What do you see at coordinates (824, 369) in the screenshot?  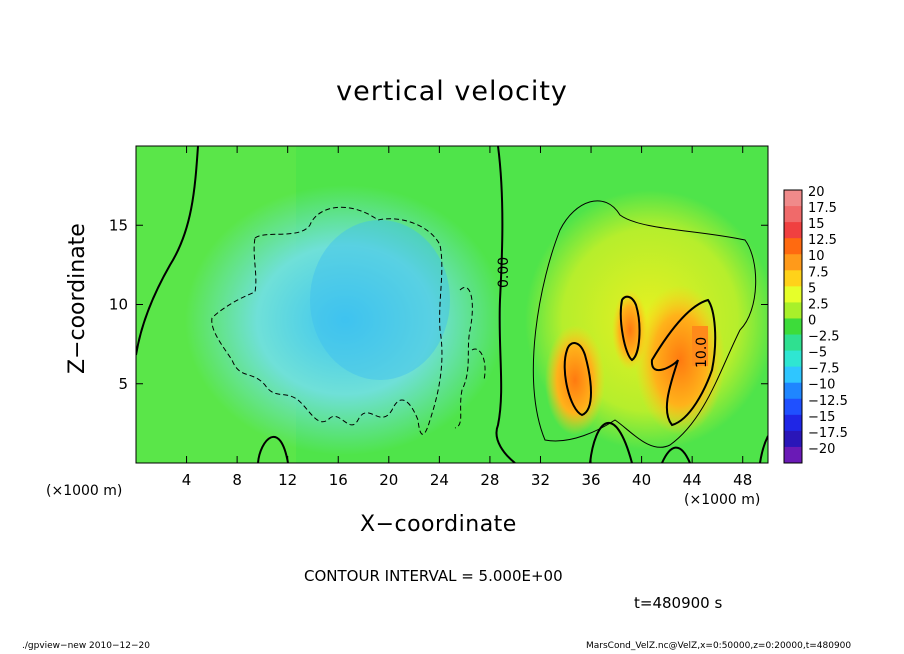 I see `colorbar-label: −7.5` at bounding box center [824, 369].